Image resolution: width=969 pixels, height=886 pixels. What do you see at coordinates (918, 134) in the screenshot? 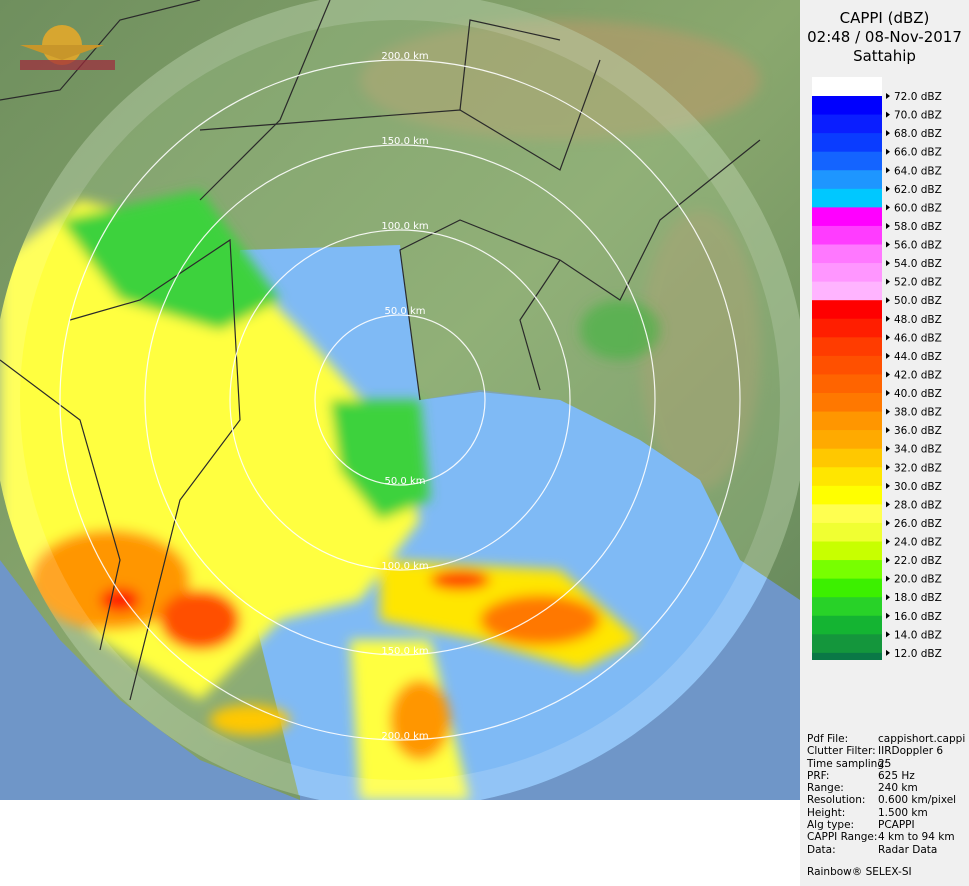
I see `legend-label: 68.0 dBZ` at bounding box center [918, 134].